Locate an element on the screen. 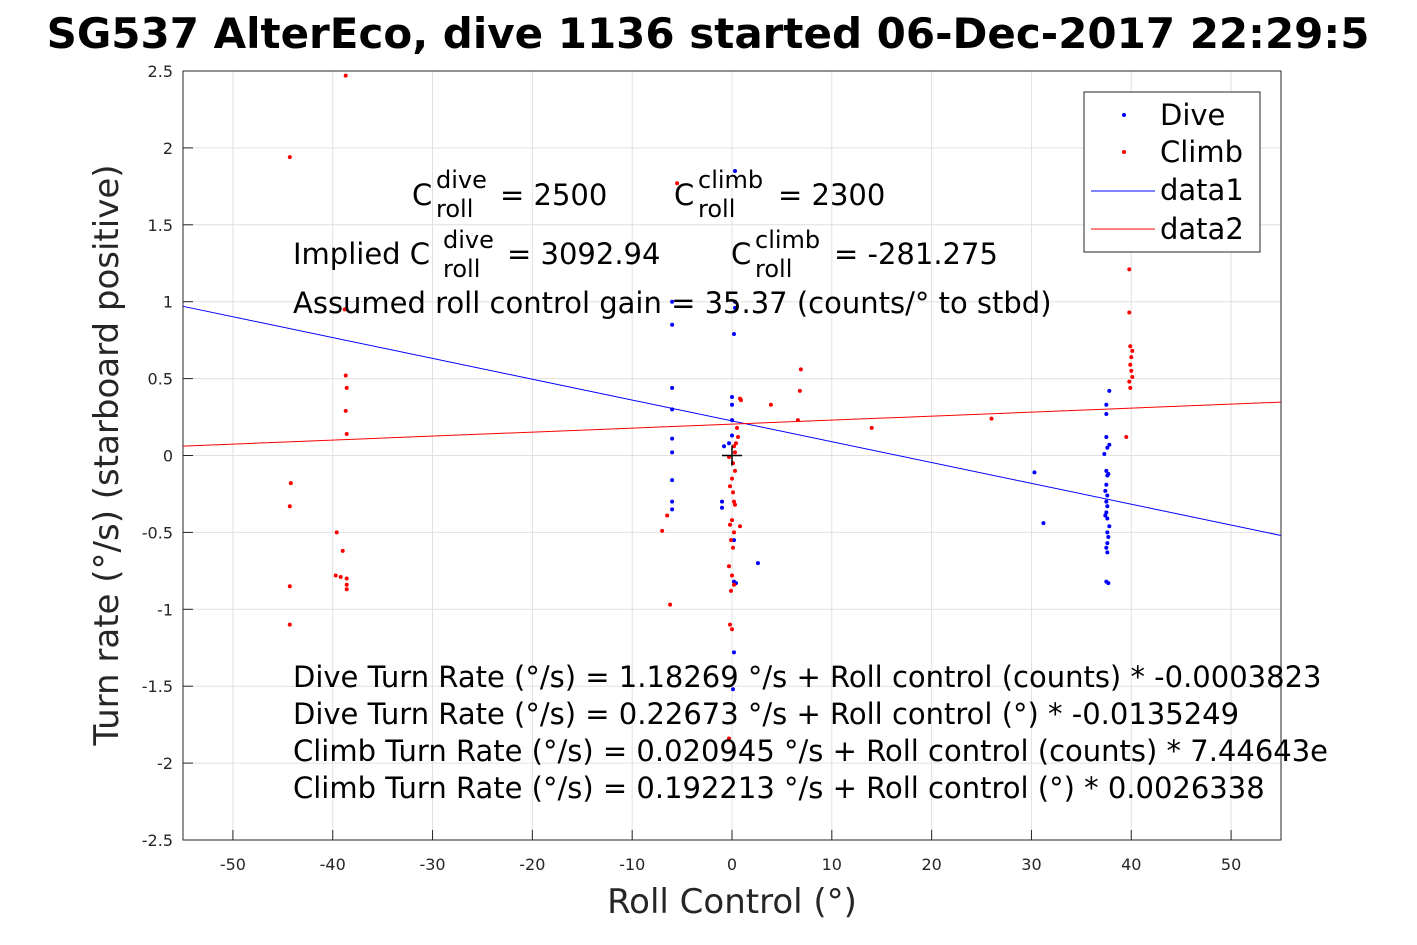 This screenshot has width=1417, height=945. y-axis-label: Turn rate (°/s) (starboard positive) is located at coordinates (107, 455).